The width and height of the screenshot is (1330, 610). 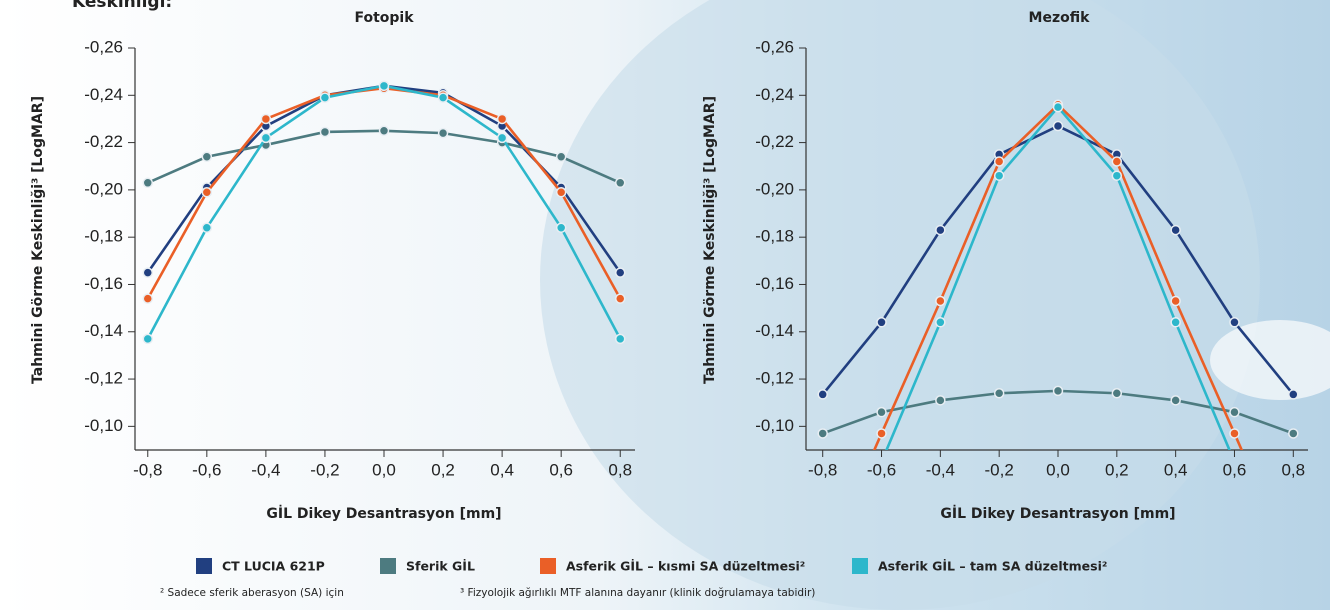 I want to click on chart-title: Mezofik, so click(x=1060, y=18).